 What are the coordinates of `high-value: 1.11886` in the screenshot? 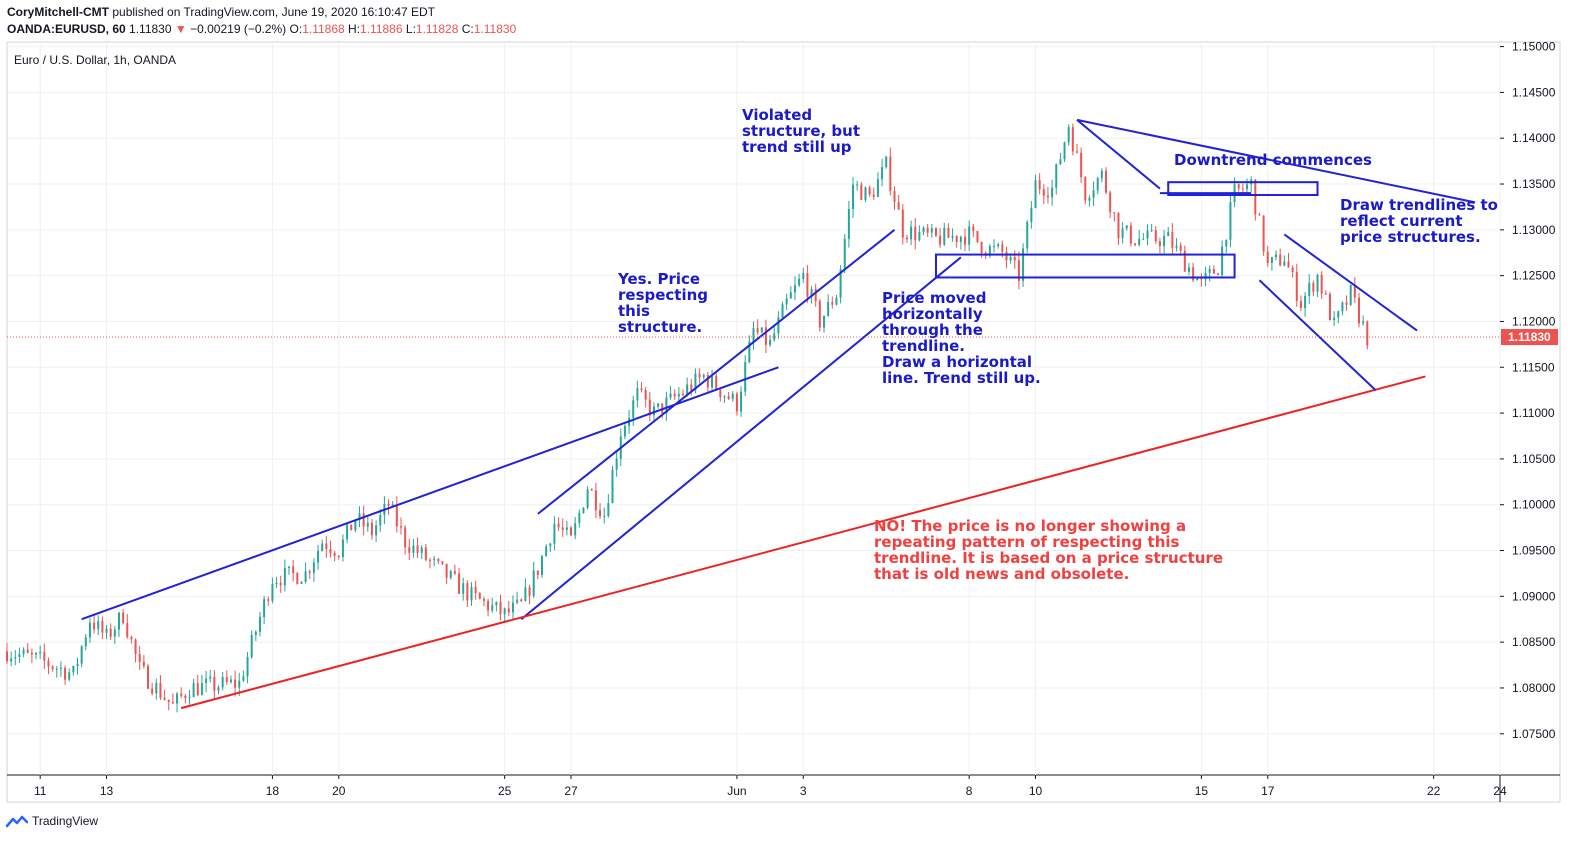 It's located at (381, 29).